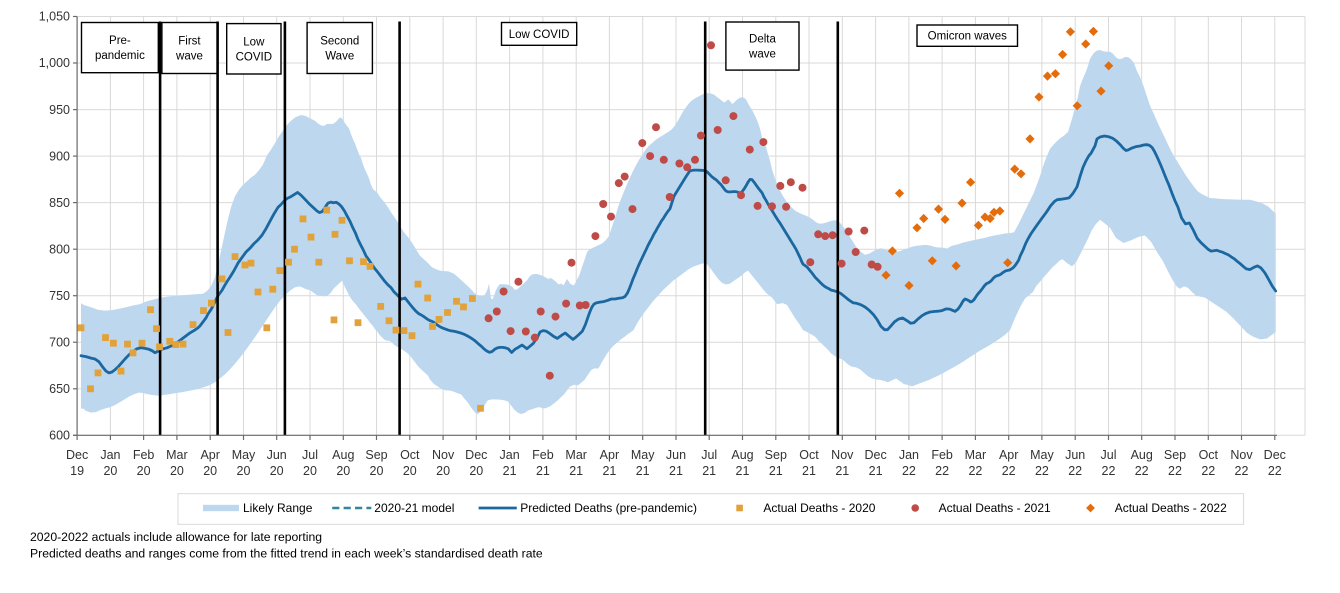  What do you see at coordinates (254, 42) in the screenshot?
I see `svg-text: Low` at bounding box center [254, 42].